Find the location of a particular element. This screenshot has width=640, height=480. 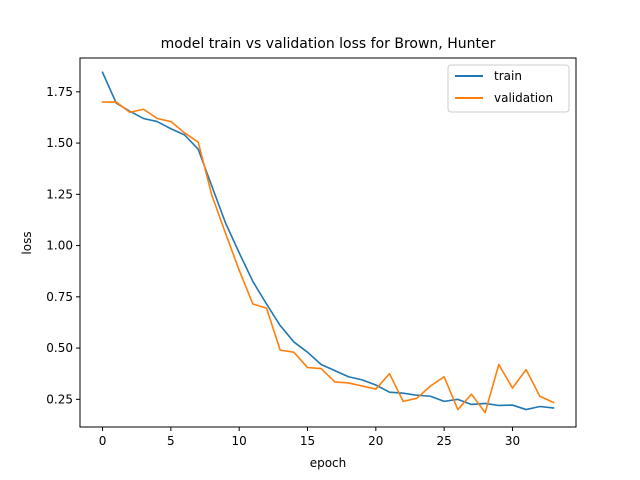

x-tick-label: 10 is located at coordinates (239, 441).